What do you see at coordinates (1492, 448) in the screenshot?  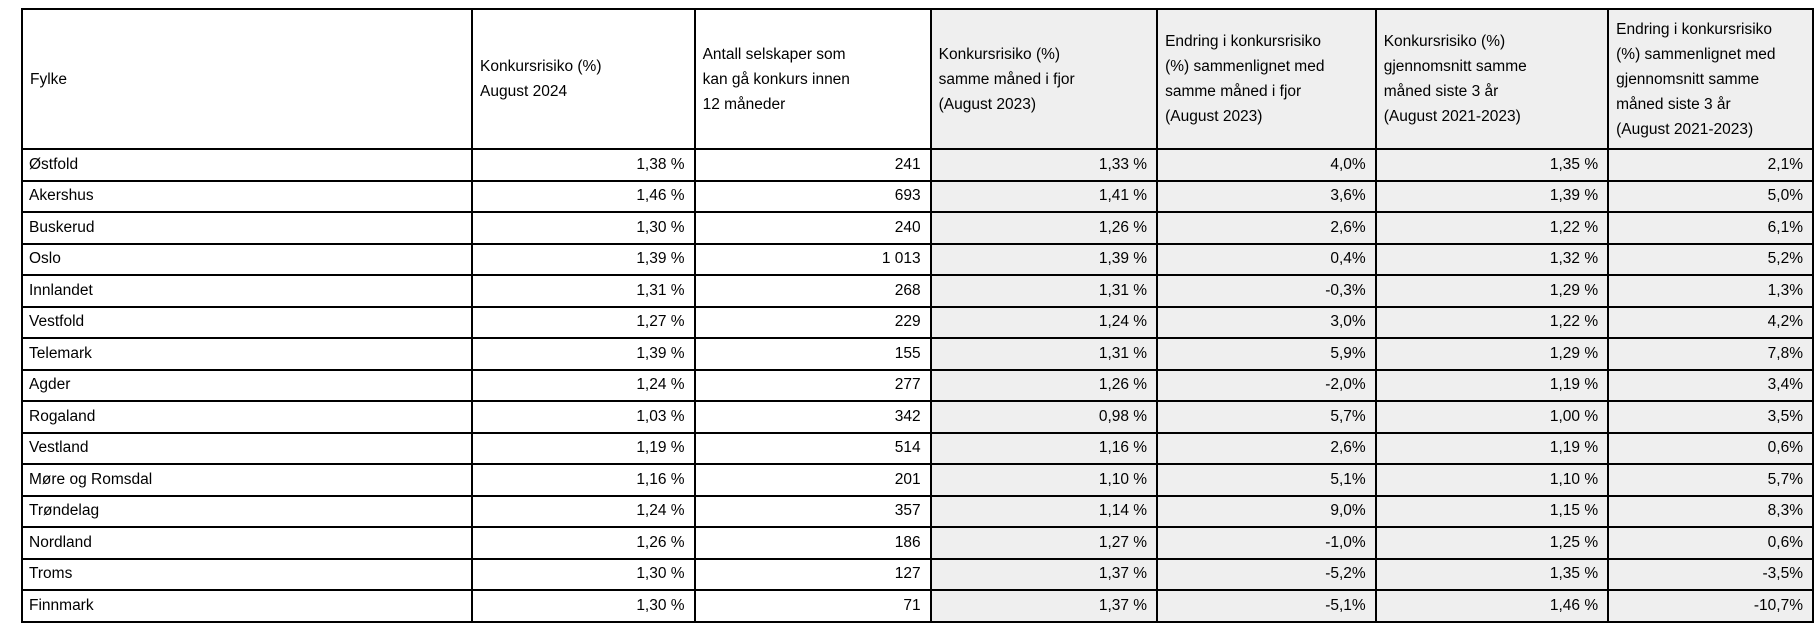 I see `cell-risiko-snitt-3ar: 1,19 %` at bounding box center [1492, 448].